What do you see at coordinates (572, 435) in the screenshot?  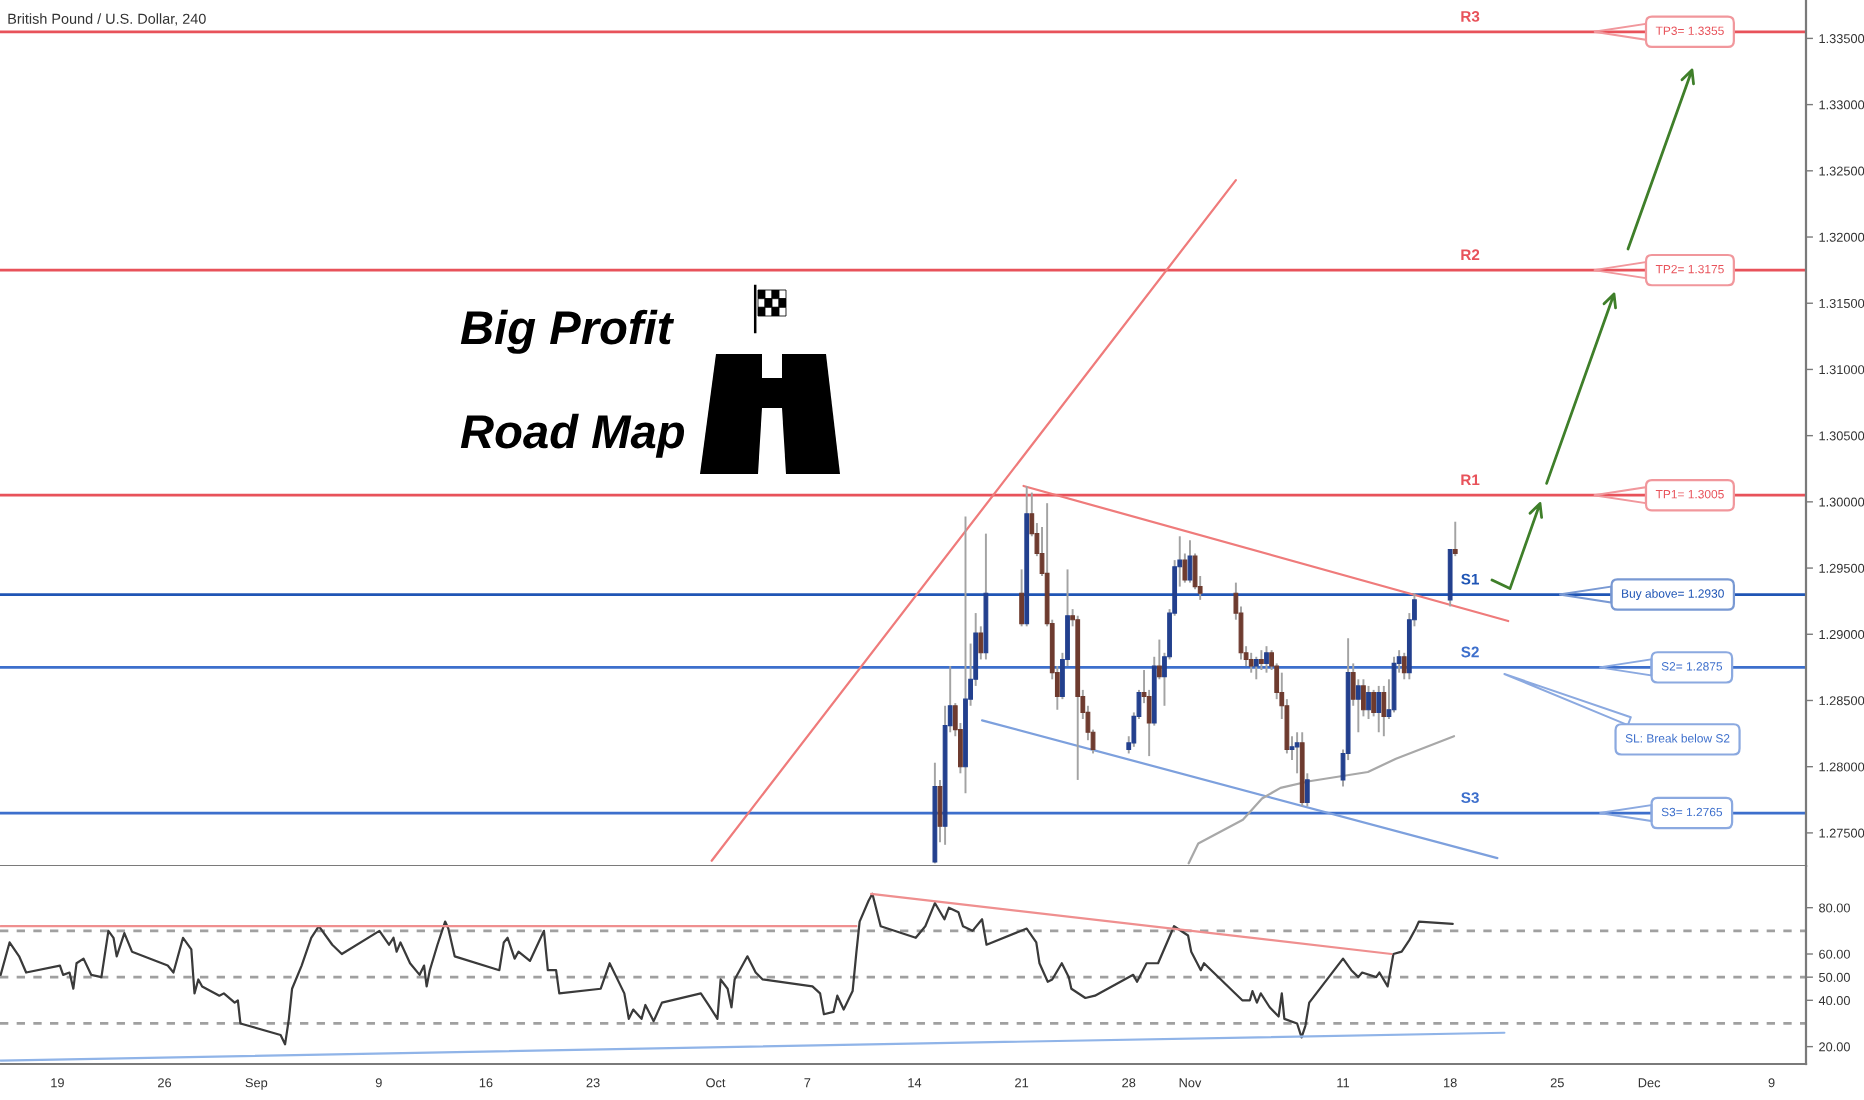 I see `annotation: Road Map` at bounding box center [572, 435].